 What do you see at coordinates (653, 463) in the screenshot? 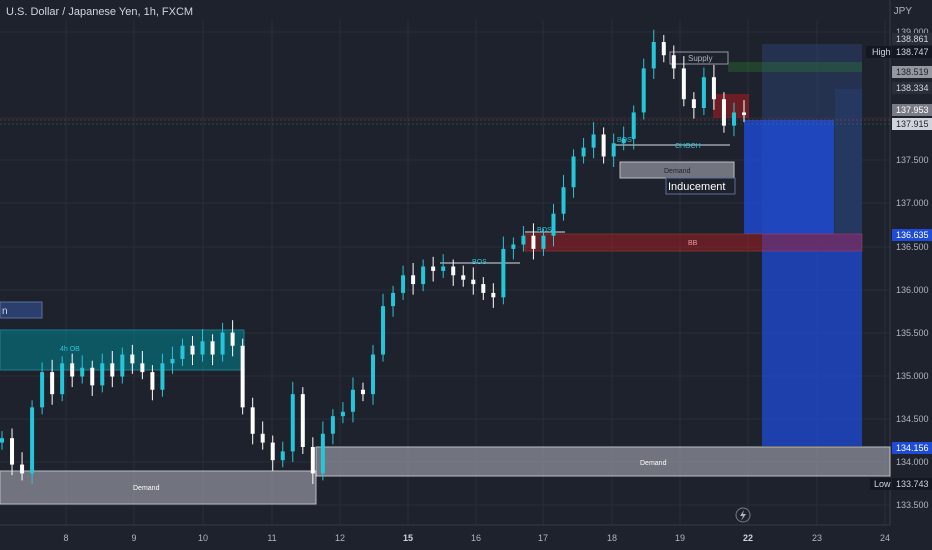
I see `demand-label-right: Demand` at bounding box center [653, 463].